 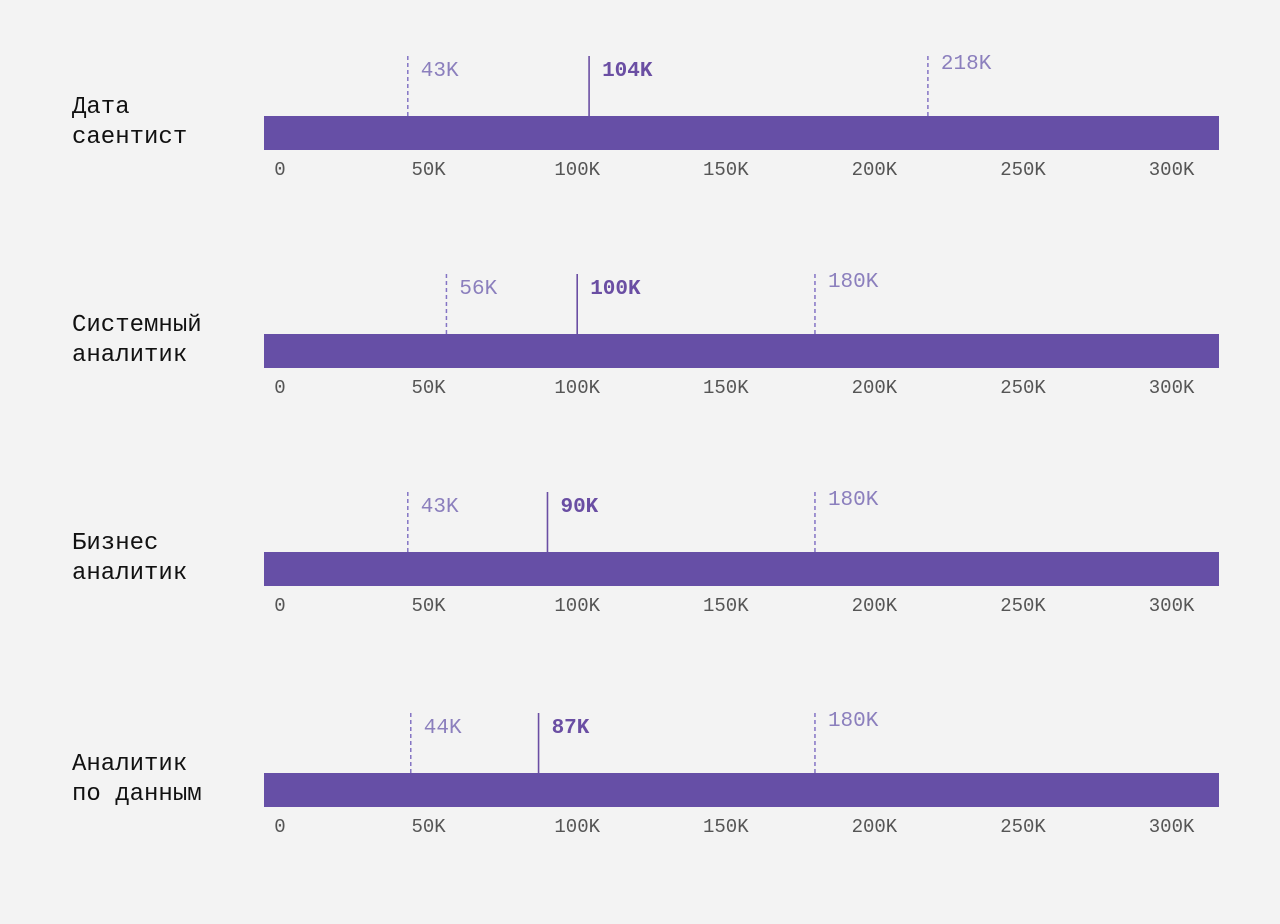 What do you see at coordinates (137, 794) in the screenshot?
I see `row-label: по данным` at bounding box center [137, 794].